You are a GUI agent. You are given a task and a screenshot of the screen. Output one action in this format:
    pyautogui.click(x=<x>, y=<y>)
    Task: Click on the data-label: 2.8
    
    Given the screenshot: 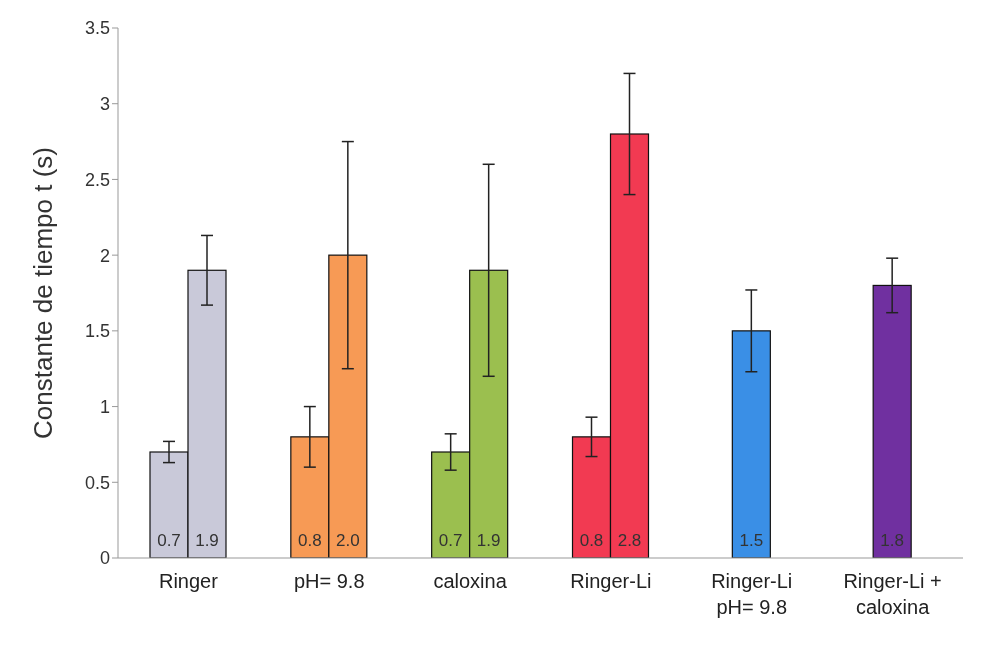 What is the action you would take?
    pyautogui.click(x=629, y=540)
    